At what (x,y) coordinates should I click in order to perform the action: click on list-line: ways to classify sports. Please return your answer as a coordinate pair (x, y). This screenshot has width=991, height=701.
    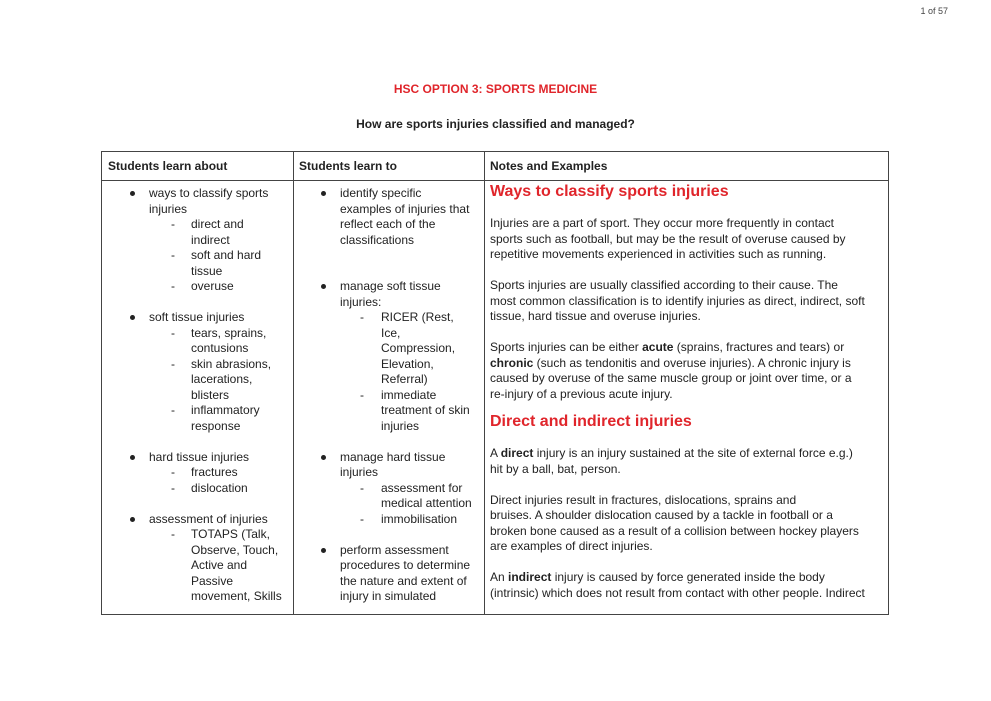
    Looking at the image, I should click on (197, 194).